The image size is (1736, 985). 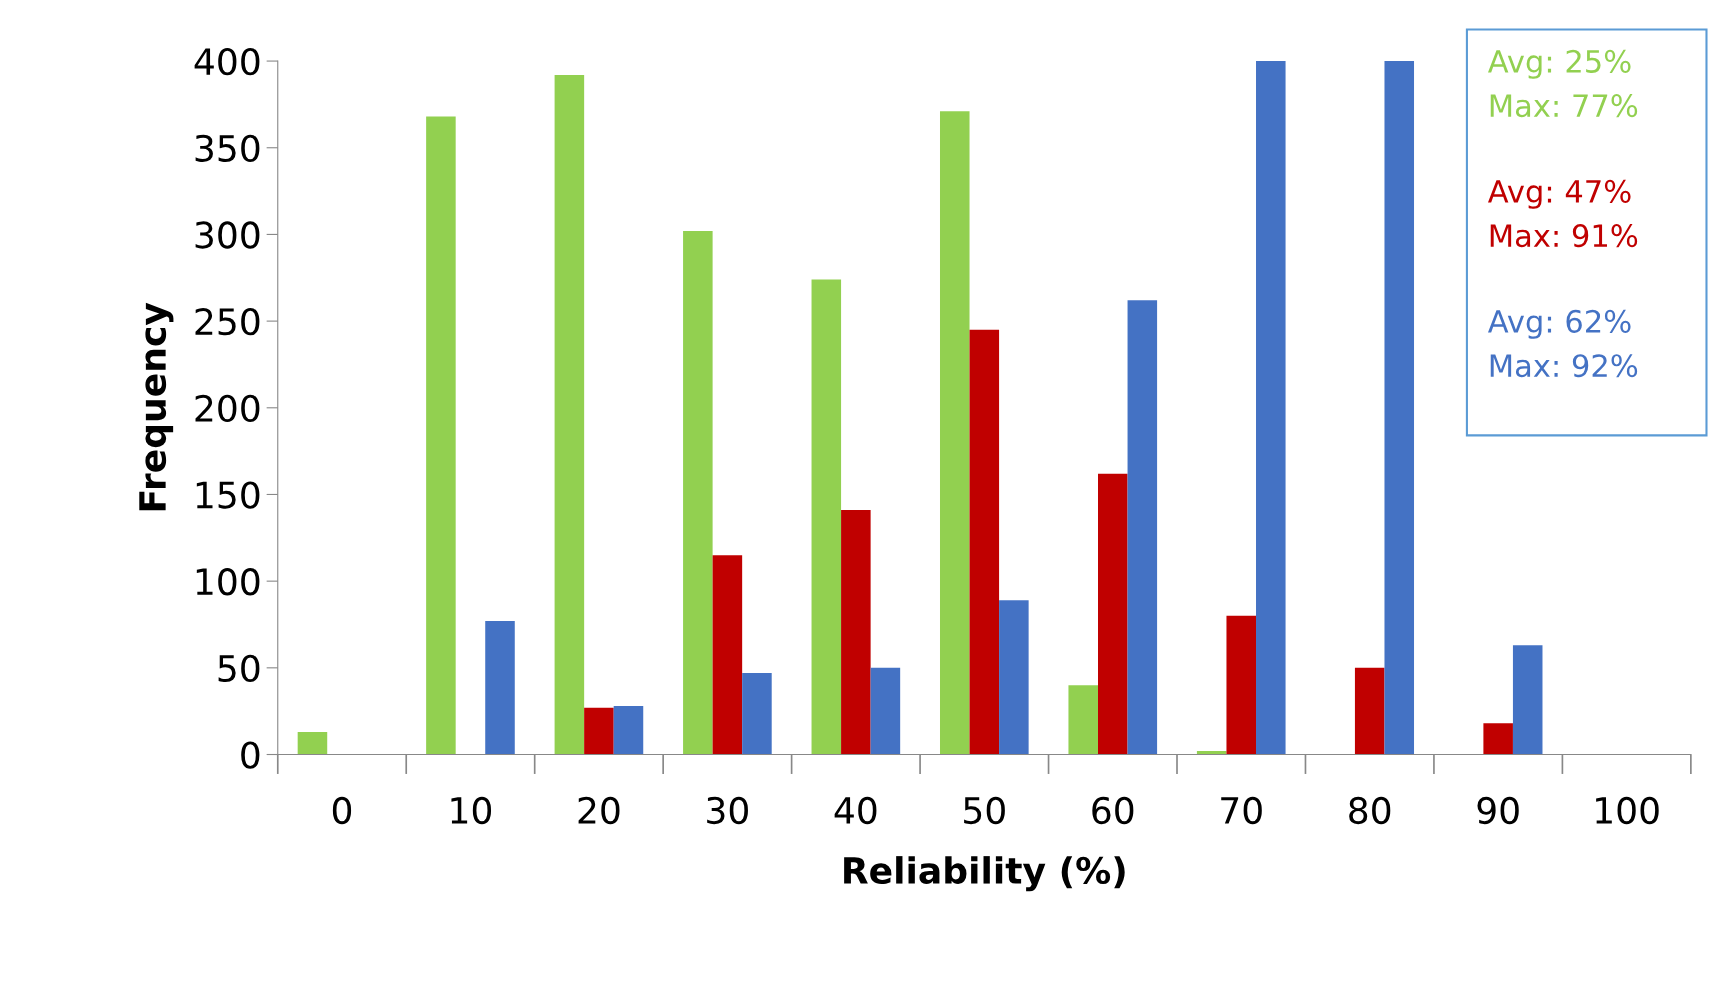 I want to click on annotation: Avg: 25%, so click(x=1559, y=64).